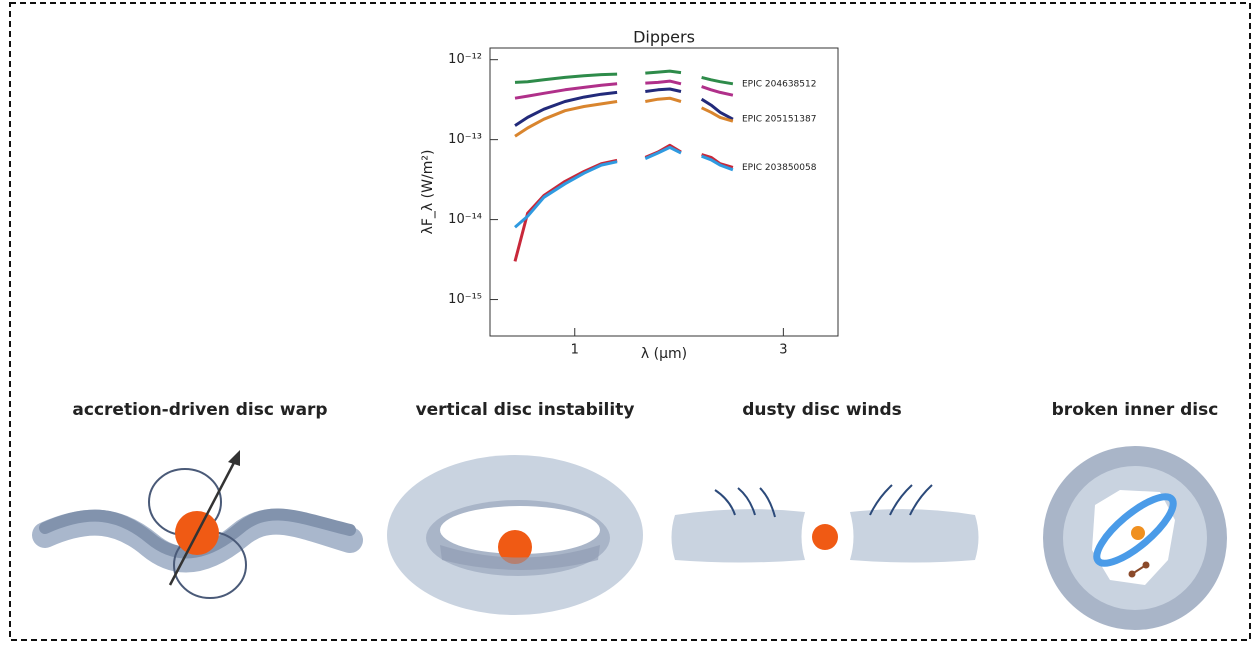  Describe the element at coordinates (779, 84) in the screenshot. I see `series-label: EPIC 204638512` at that location.